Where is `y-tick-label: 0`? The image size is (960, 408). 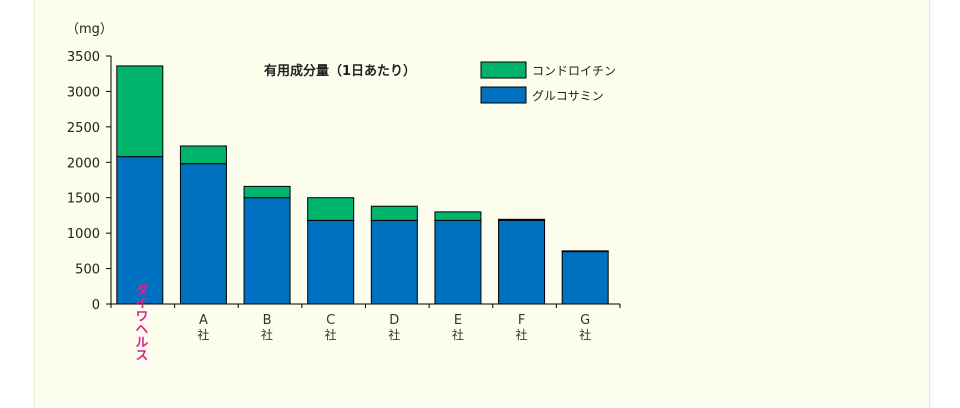 y-tick-label: 0 is located at coordinates (96, 305).